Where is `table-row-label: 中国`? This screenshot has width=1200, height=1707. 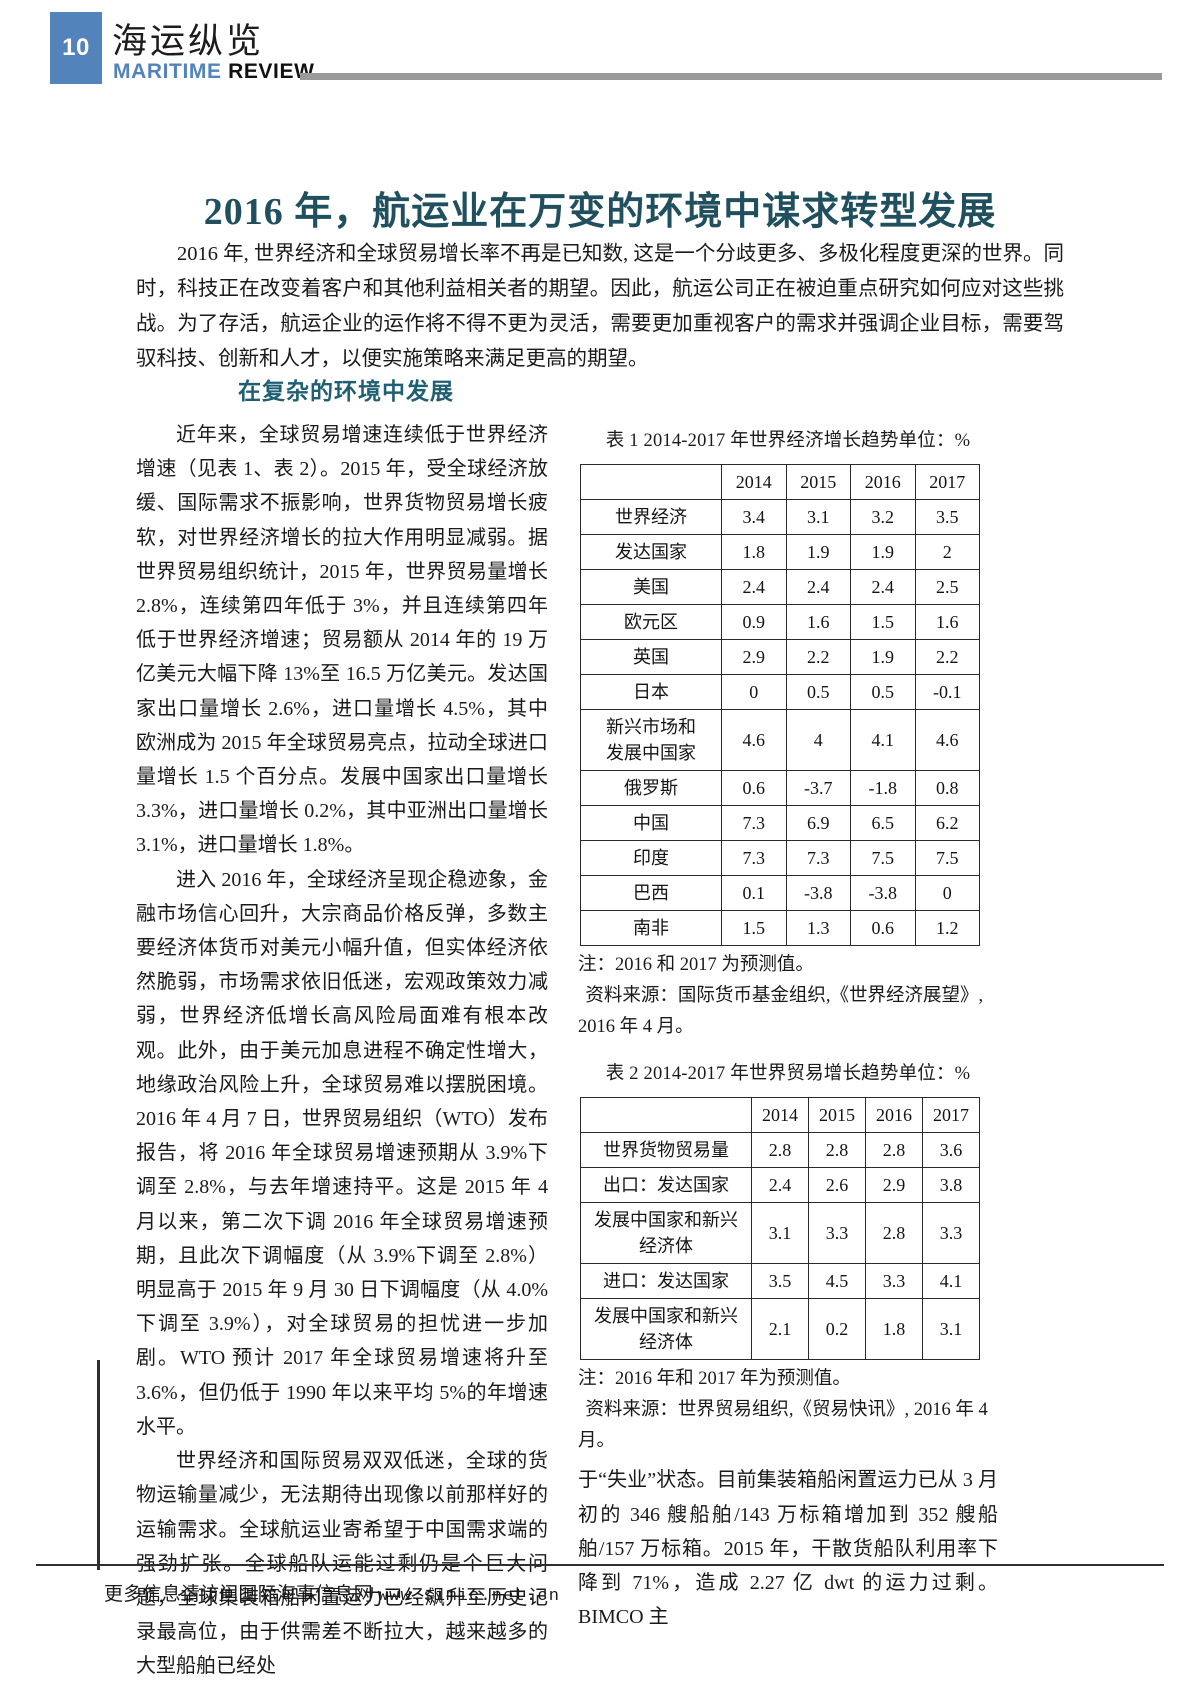 table-row-label: 中国 is located at coordinates (651, 823).